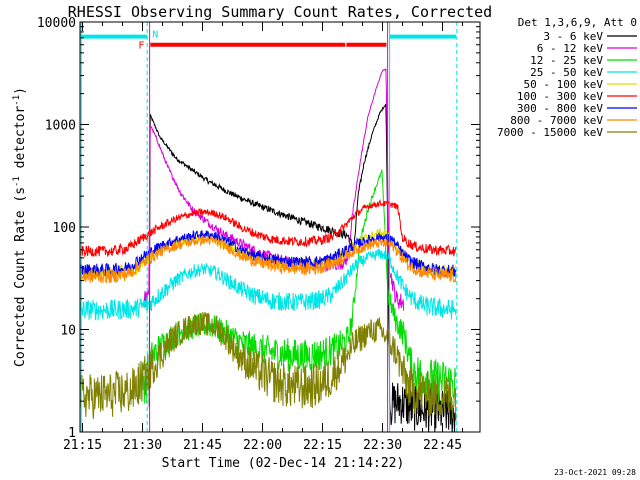 This screenshot has width=640, height=480. Describe the element at coordinates (56, 23) in the screenshot. I see `y-tick-label-5: 10000` at that location.